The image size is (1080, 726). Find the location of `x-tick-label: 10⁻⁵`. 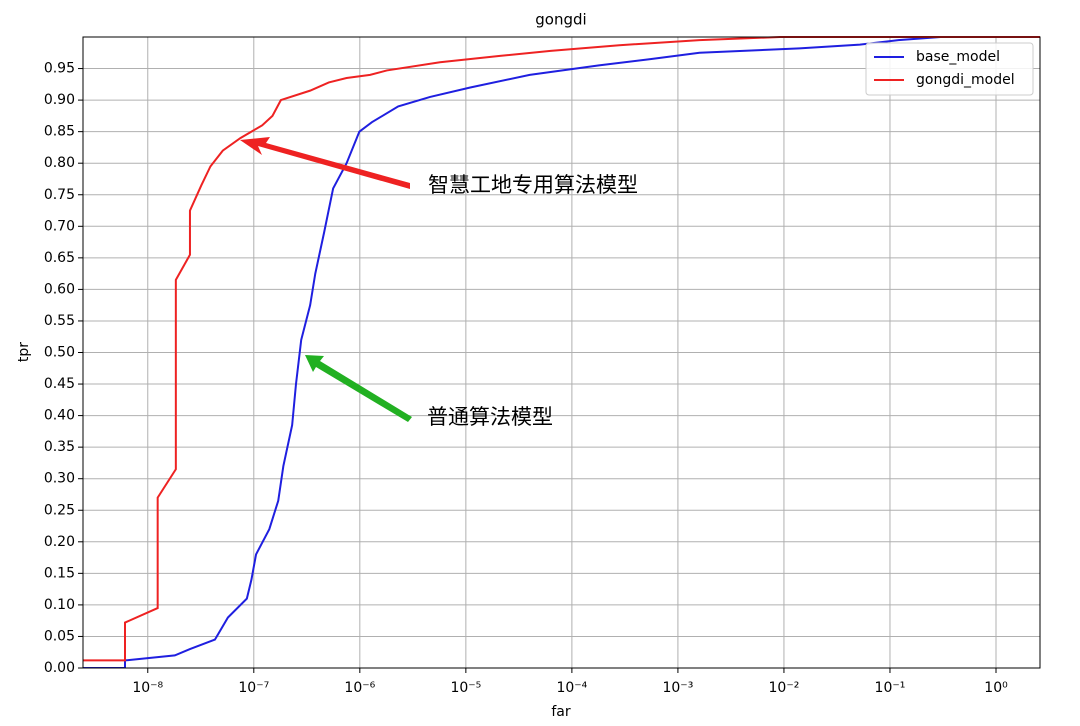

x-tick-label: 10⁻⁵ is located at coordinates (465, 688).